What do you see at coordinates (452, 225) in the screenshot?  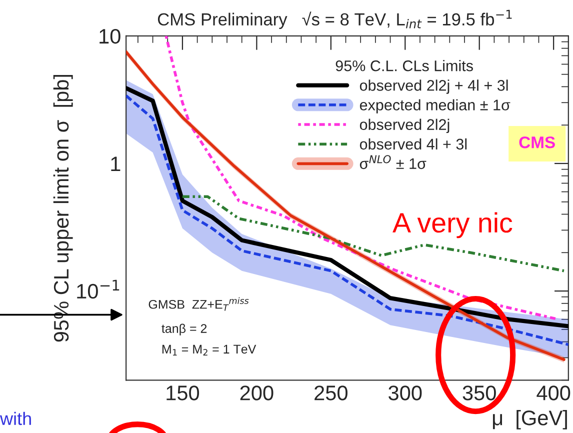 I see `annotation: A very nic` at bounding box center [452, 225].